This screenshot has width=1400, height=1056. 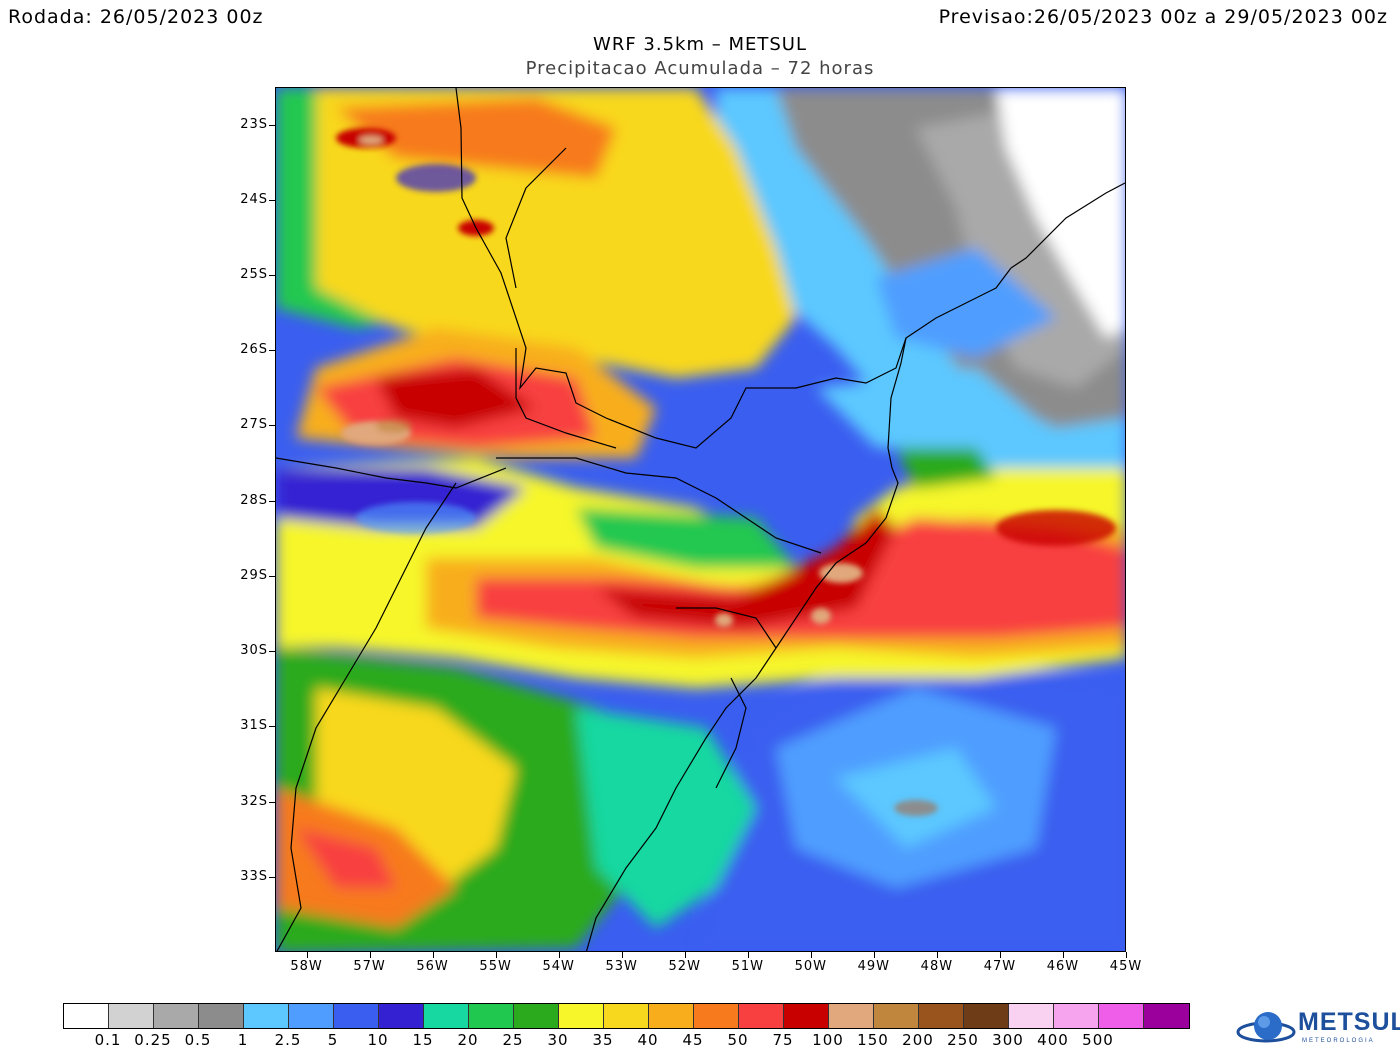 I want to click on lat-label: 33S, so click(x=254, y=876).